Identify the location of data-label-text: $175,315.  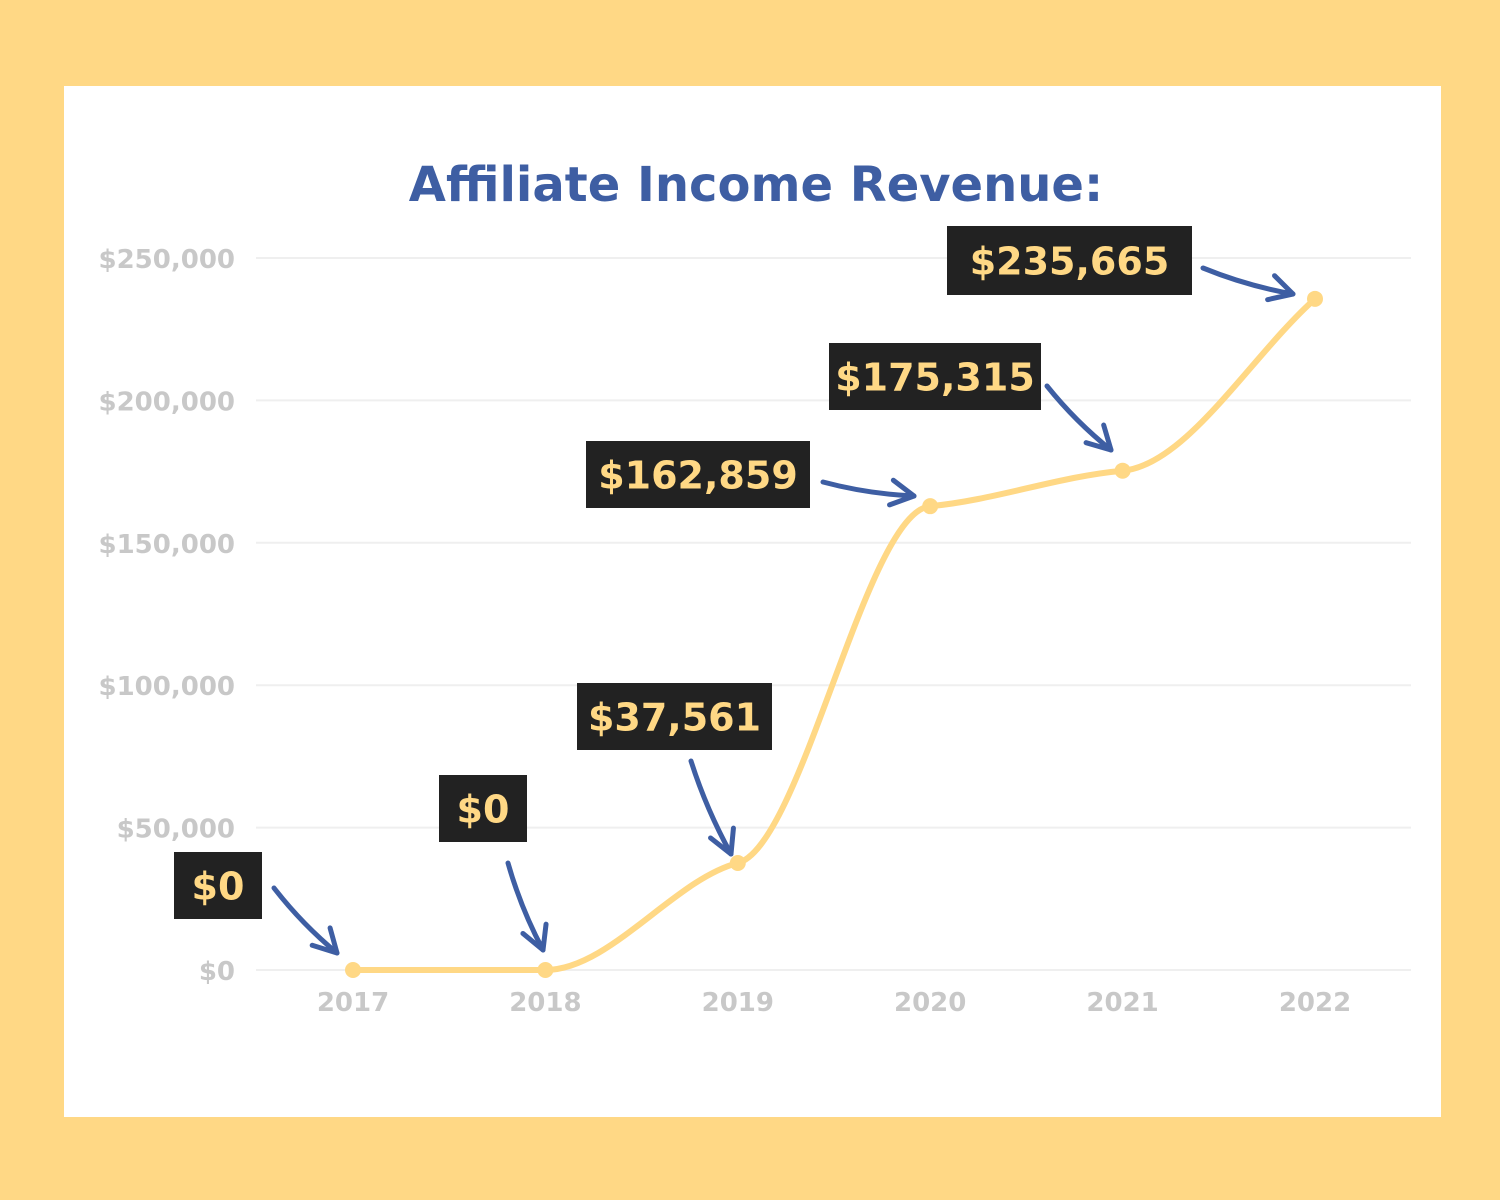
(935, 378).